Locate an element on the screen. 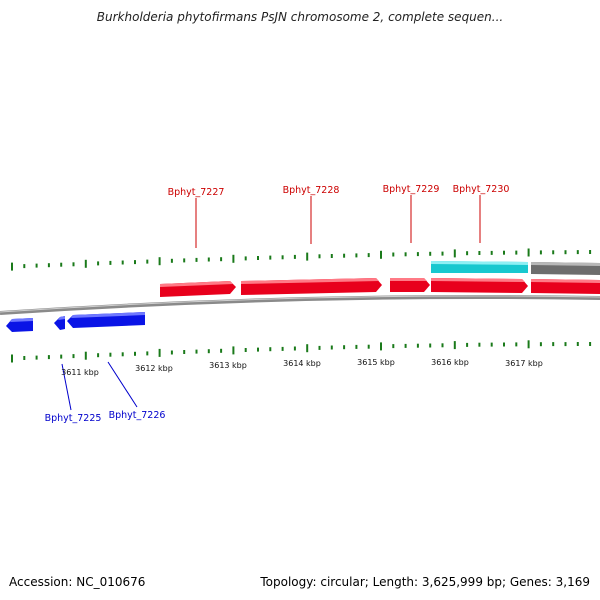  gene-label-bphyt-7227: Bphyt_7227 is located at coordinates (196, 192).